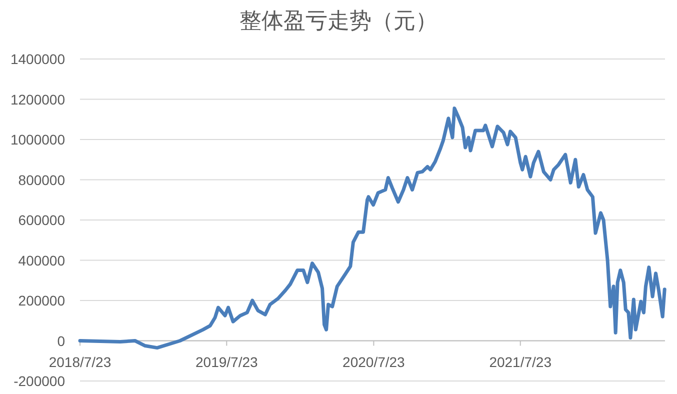 This screenshot has height=394, width=677. What do you see at coordinates (339, 20) in the screenshot?
I see `chart-title: 整体盈亏走势（元）` at bounding box center [339, 20].